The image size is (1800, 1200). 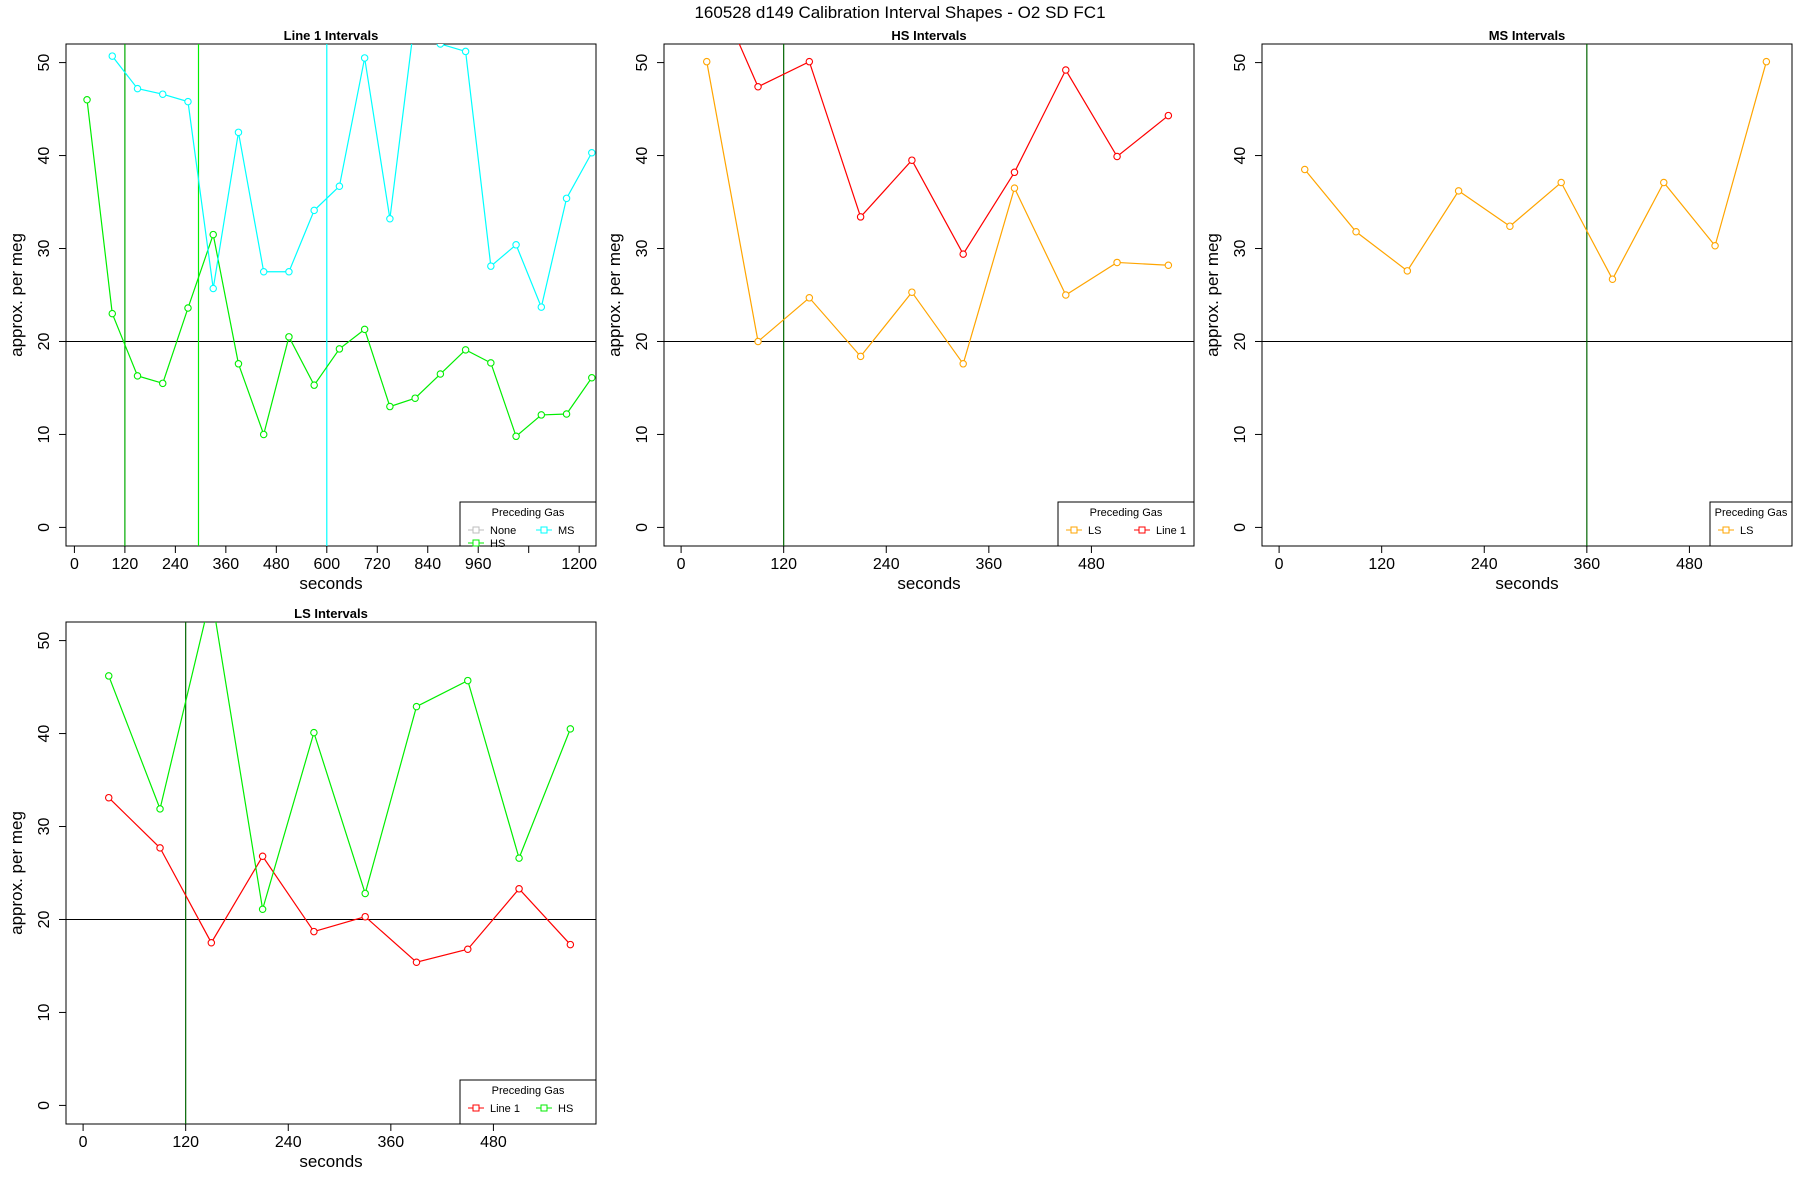 I want to click on x-tick-label: 480, so click(x=493, y=1142).